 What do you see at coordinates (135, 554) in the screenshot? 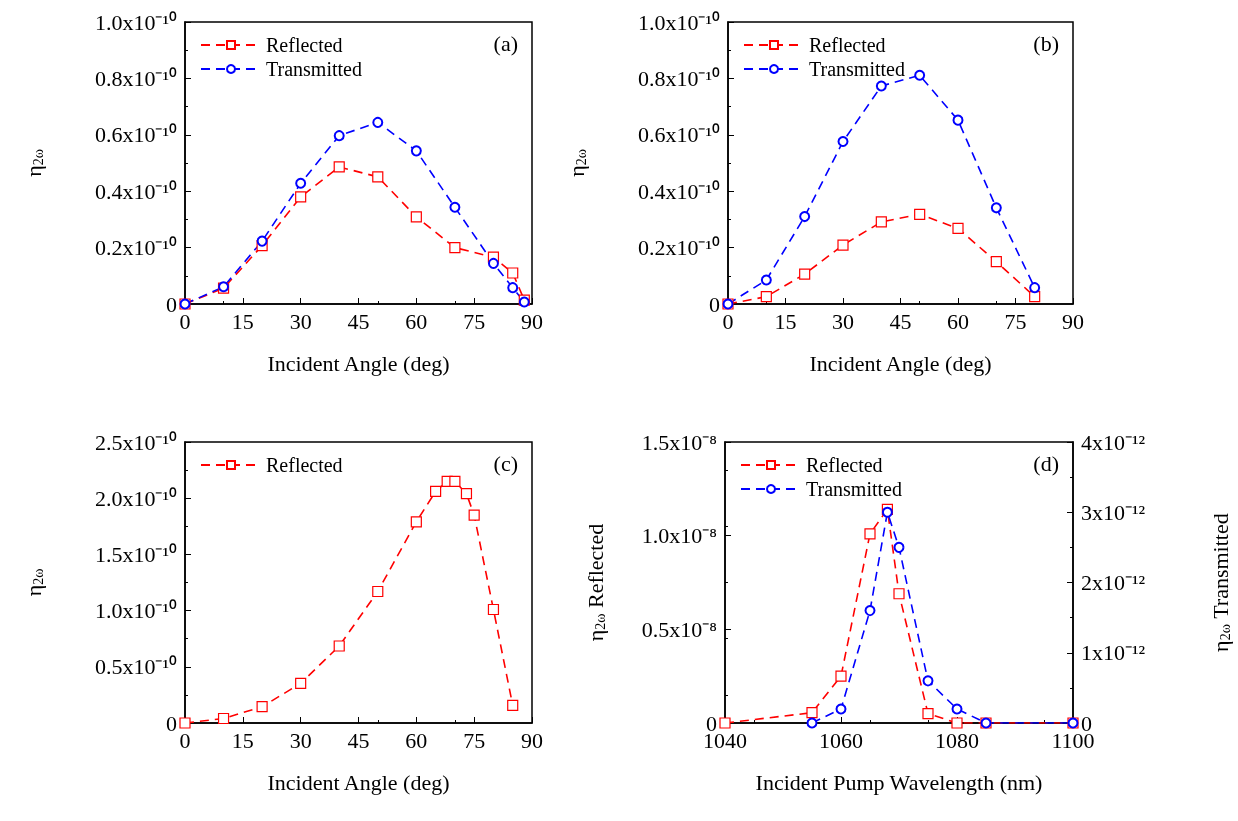
I see `y-tick-label: 1.5x10⁻¹⁰` at bounding box center [135, 554].